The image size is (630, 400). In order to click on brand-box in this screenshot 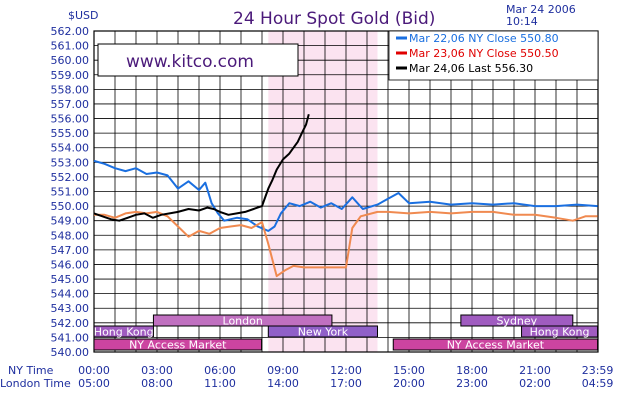, I will do `click(198, 60)`.